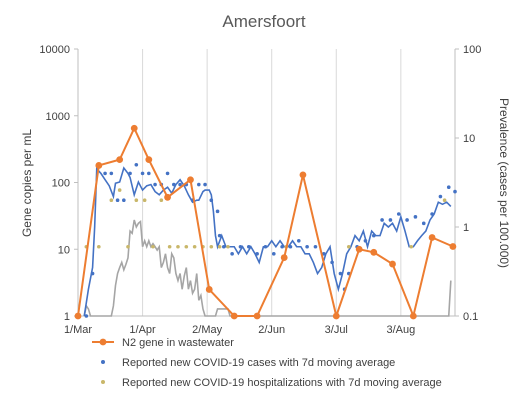 The height and width of the screenshot is (420, 528). Describe the element at coordinates (469, 139) in the screenshot. I see `y-right-tick-label: 10` at that location.